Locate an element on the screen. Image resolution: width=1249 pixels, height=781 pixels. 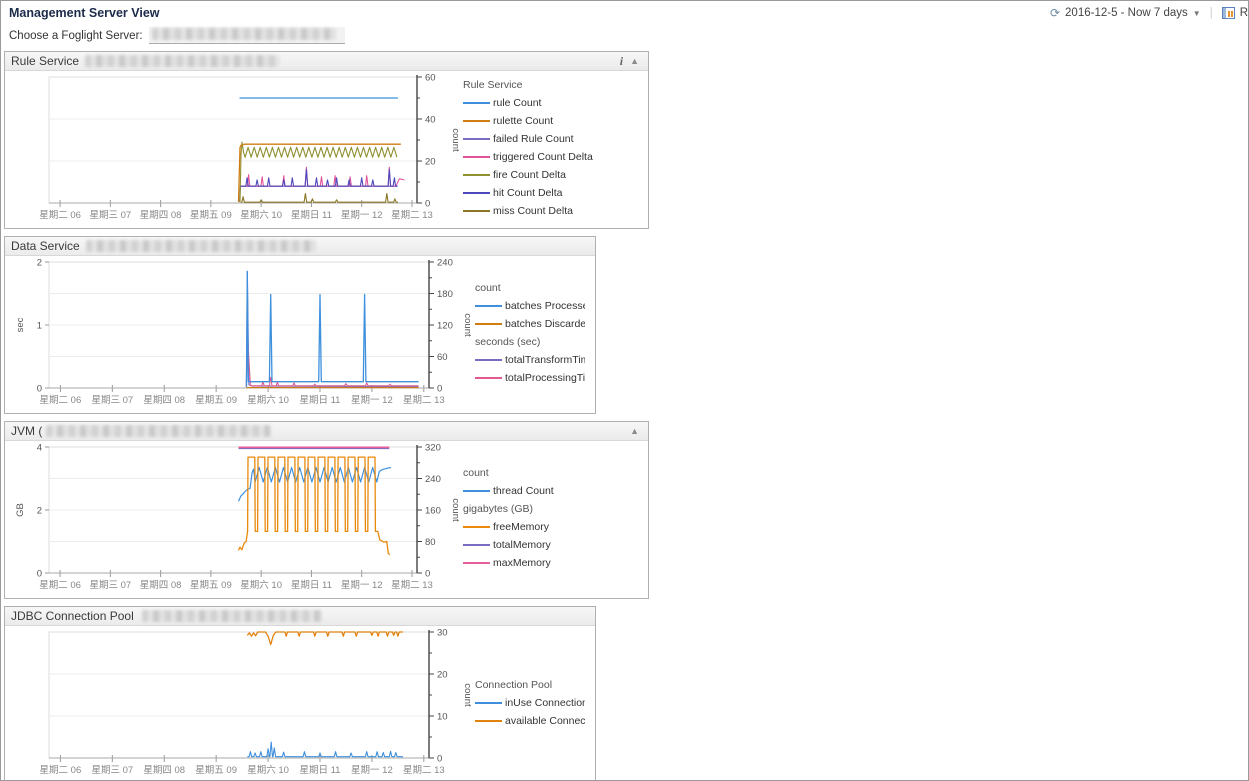
legend-group-title: Connection Pool is located at coordinates (514, 685).